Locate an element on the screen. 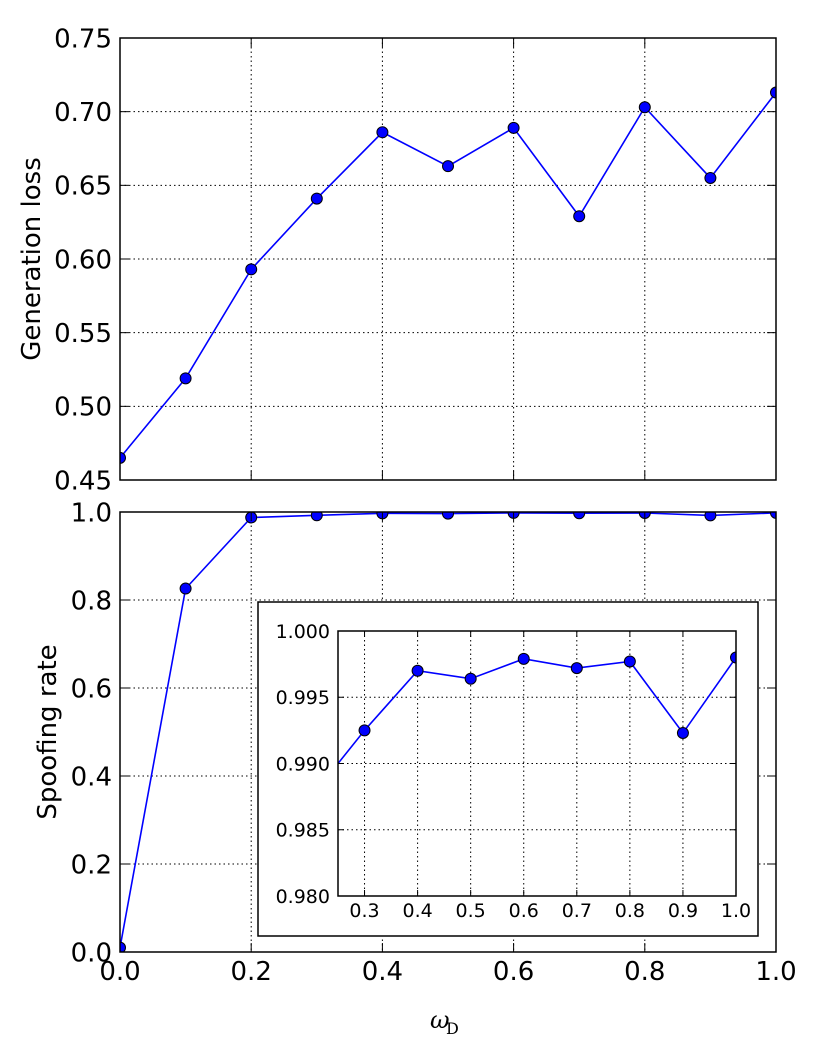  y-tick-label: 0.60 is located at coordinates (83, 260).